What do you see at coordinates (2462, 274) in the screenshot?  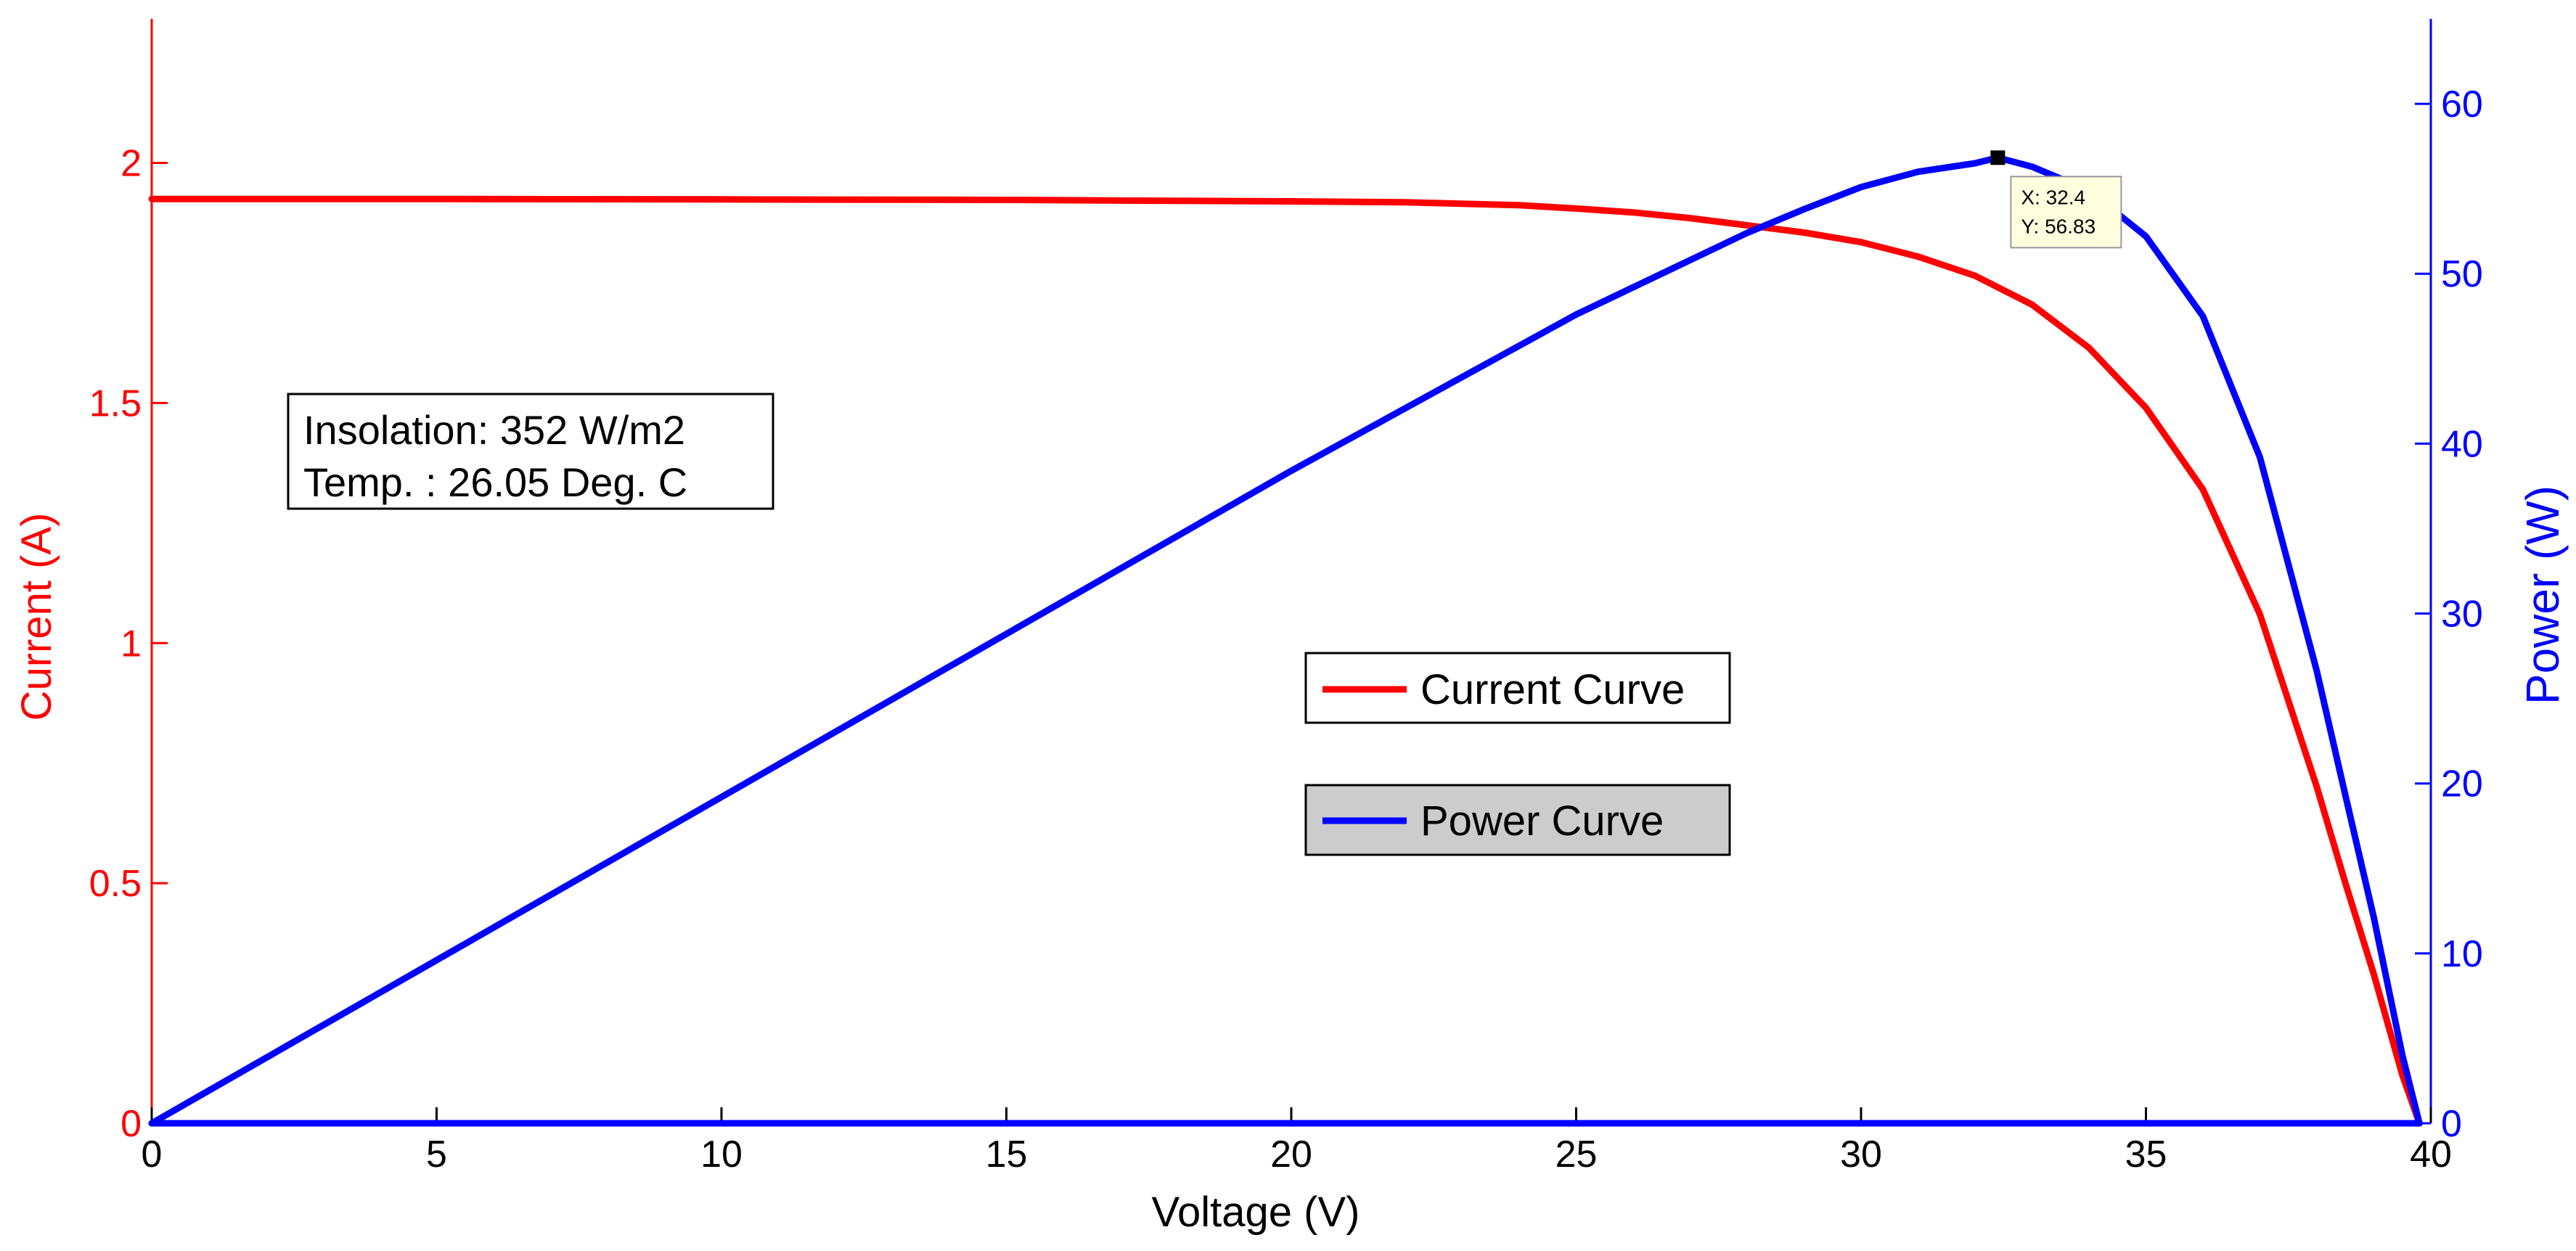 I see `right-y-tick-label: 50` at bounding box center [2462, 274].